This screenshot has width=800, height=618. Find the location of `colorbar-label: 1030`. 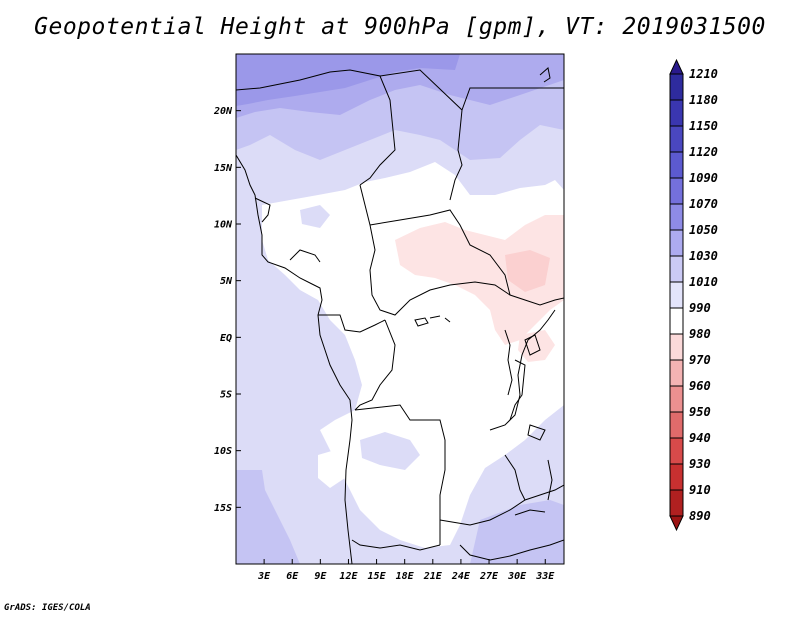

colorbar-label: 1030 is located at coordinates (703, 256).